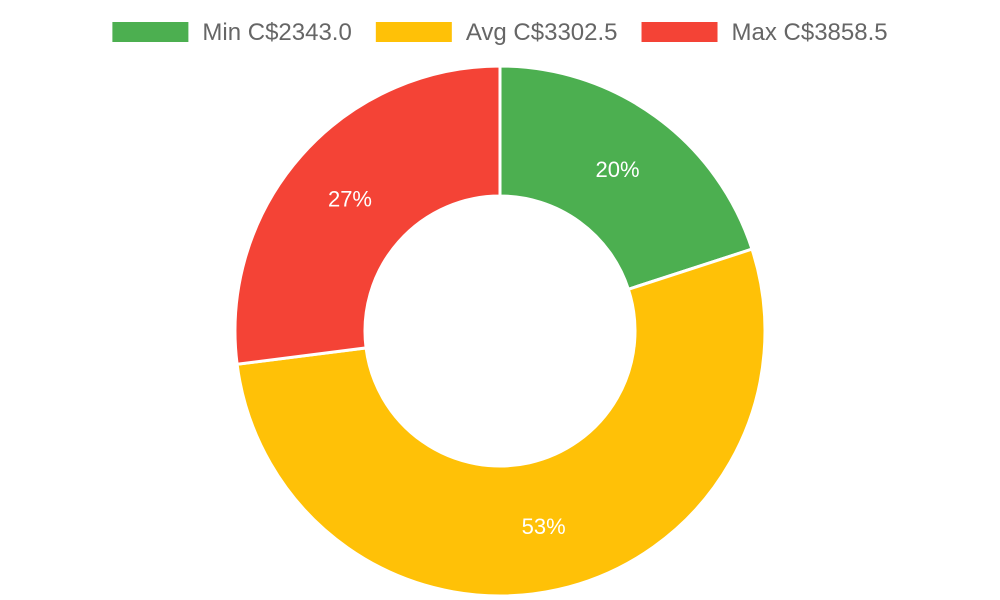 The width and height of the screenshot is (1000, 600). What do you see at coordinates (618, 169) in the screenshot?
I see `slice-label: 20%` at bounding box center [618, 169].